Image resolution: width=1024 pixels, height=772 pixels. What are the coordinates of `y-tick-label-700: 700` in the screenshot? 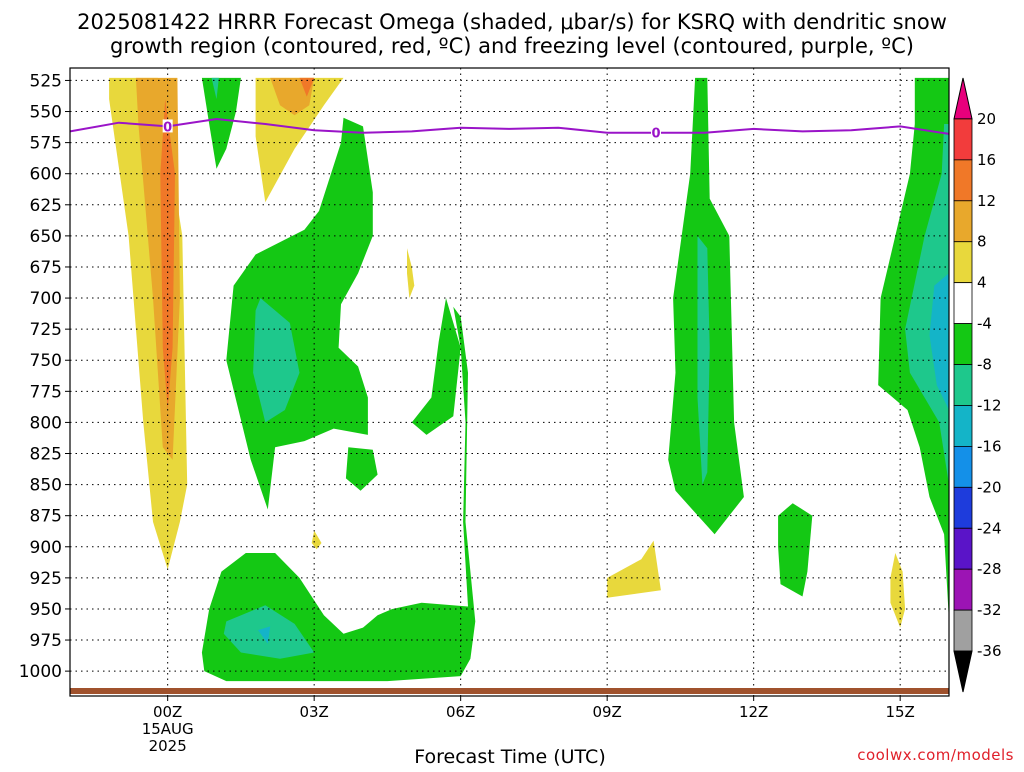 It's located at (46, 299).